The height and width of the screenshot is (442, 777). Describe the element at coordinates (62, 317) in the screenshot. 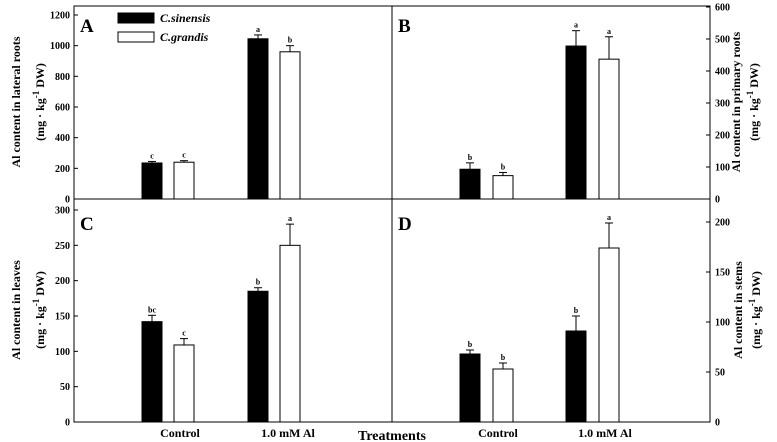

I see `y-tick-label-c: 150` at that location.